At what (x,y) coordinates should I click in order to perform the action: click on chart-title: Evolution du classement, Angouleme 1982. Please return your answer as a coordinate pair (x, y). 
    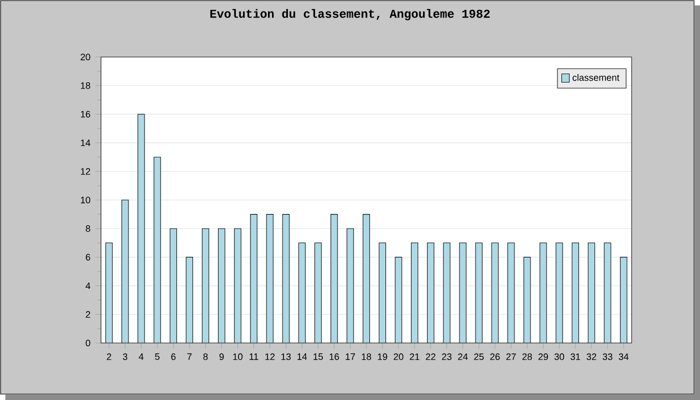
    Looking at the image, I should click on (350, 14).